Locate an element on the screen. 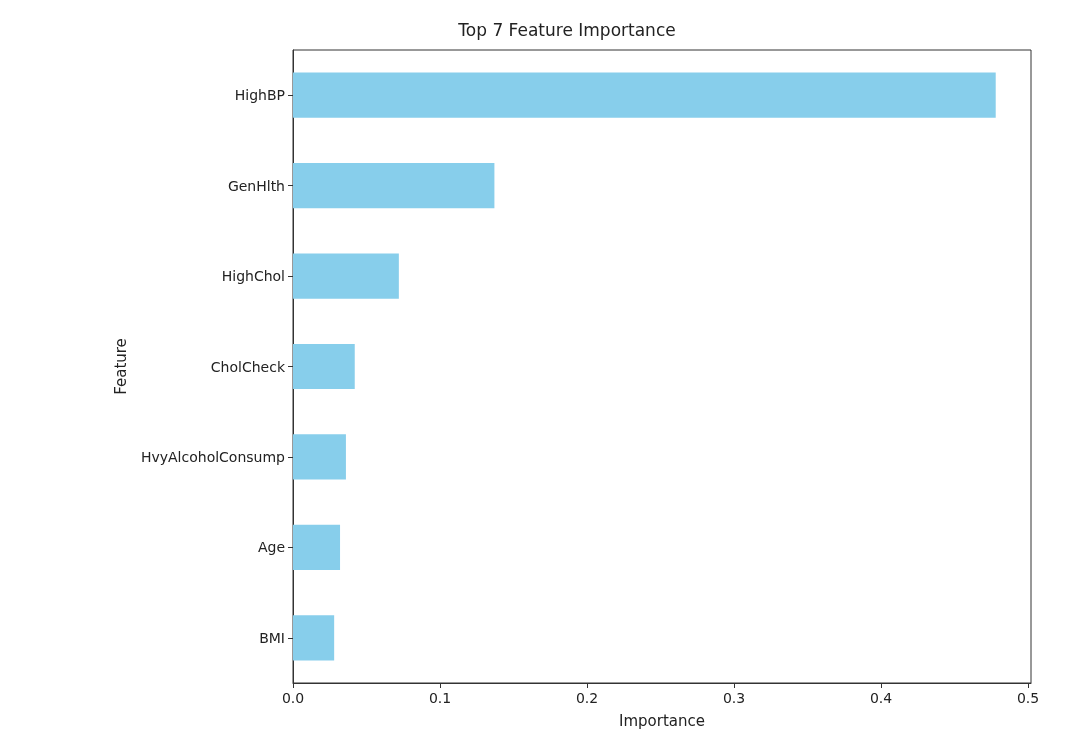 Image resolution: width=1077 pixels, height=751 pixels. y-tick-label: Age is located at coordinates (271, 547).